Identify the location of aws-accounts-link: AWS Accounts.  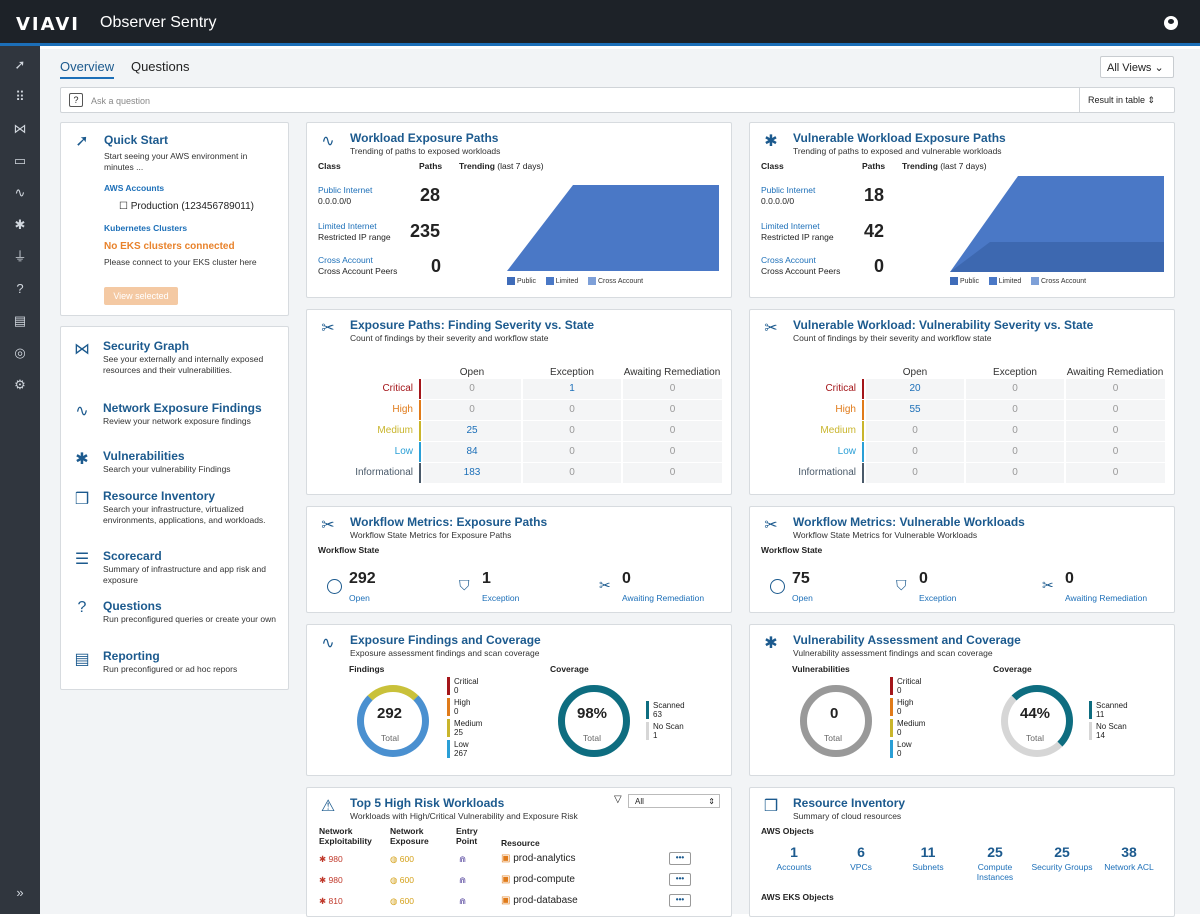
(134, 188).